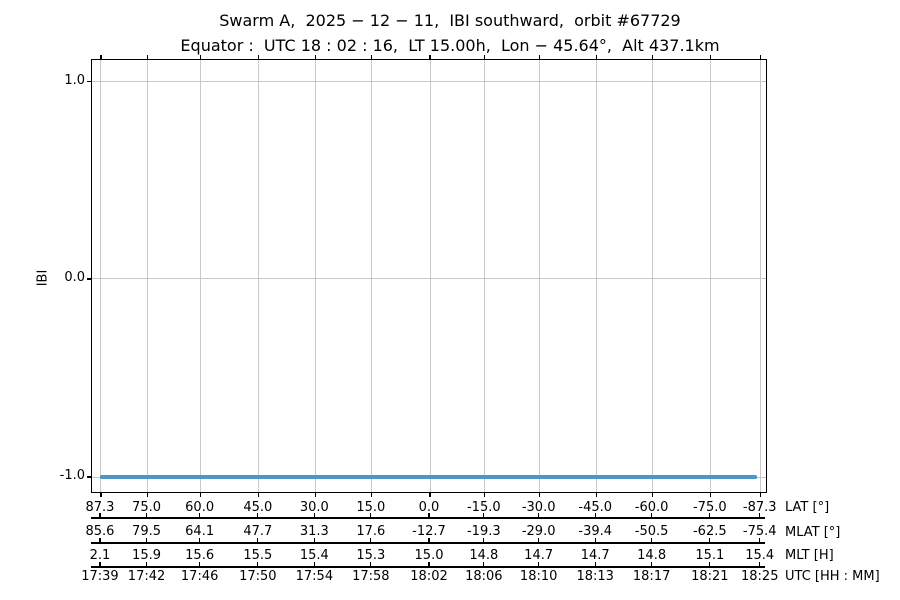 This screenshot has width=900, height=600. Describe the element at coordinates (74, 277) in the screenshot. I see `y-tick-label: 0.0` at that location.